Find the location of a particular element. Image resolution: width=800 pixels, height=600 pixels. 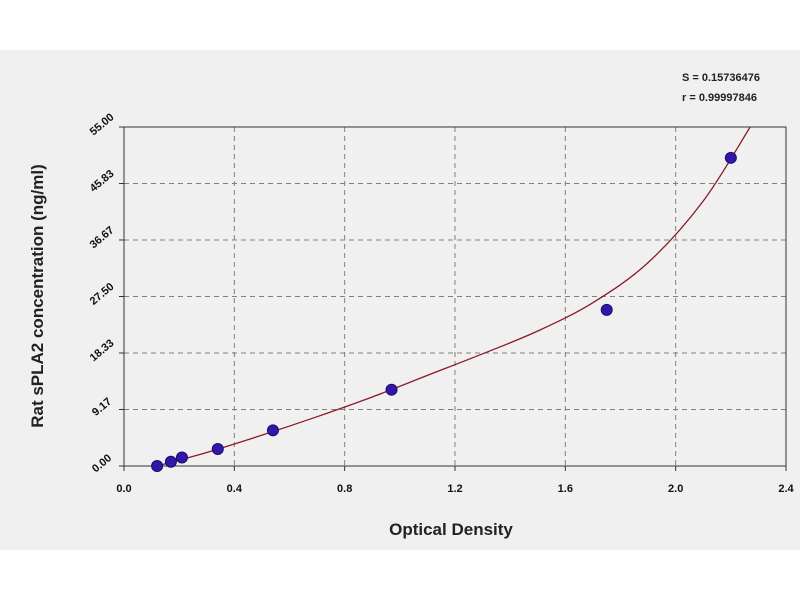

y-tick-label: 0.00 is located at coordinates (102, 463).